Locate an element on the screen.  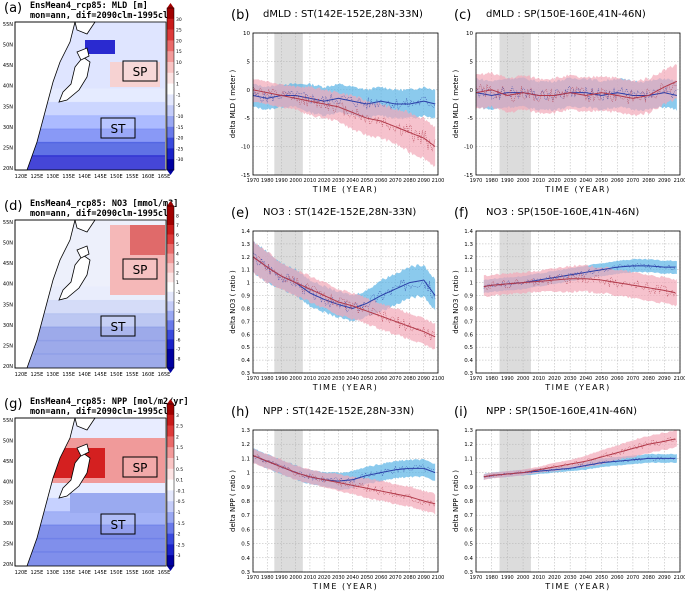
y-tick-label: 0.6 is located at coordinates (468, 530).